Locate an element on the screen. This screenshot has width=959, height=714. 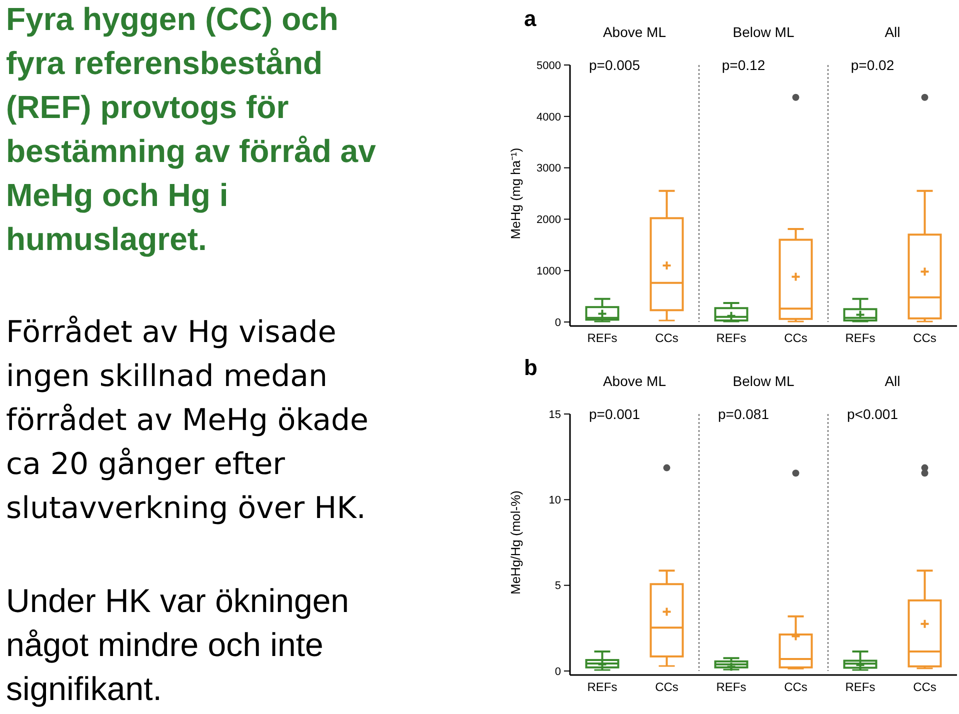
y-tick-label: 4000 is located at coordinates (548, 117).